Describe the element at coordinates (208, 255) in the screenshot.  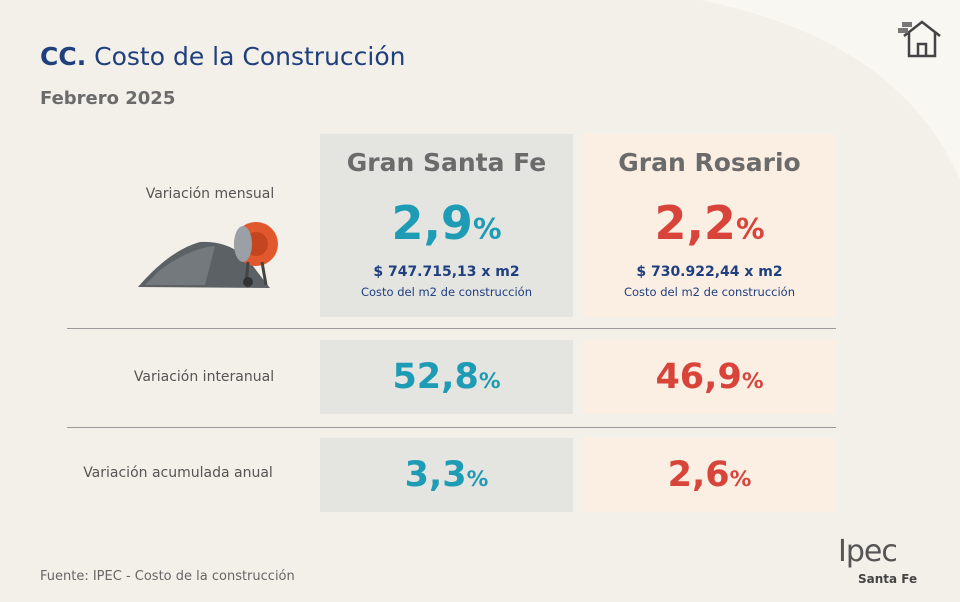
I see `cement-mixer-illustration` at that location.